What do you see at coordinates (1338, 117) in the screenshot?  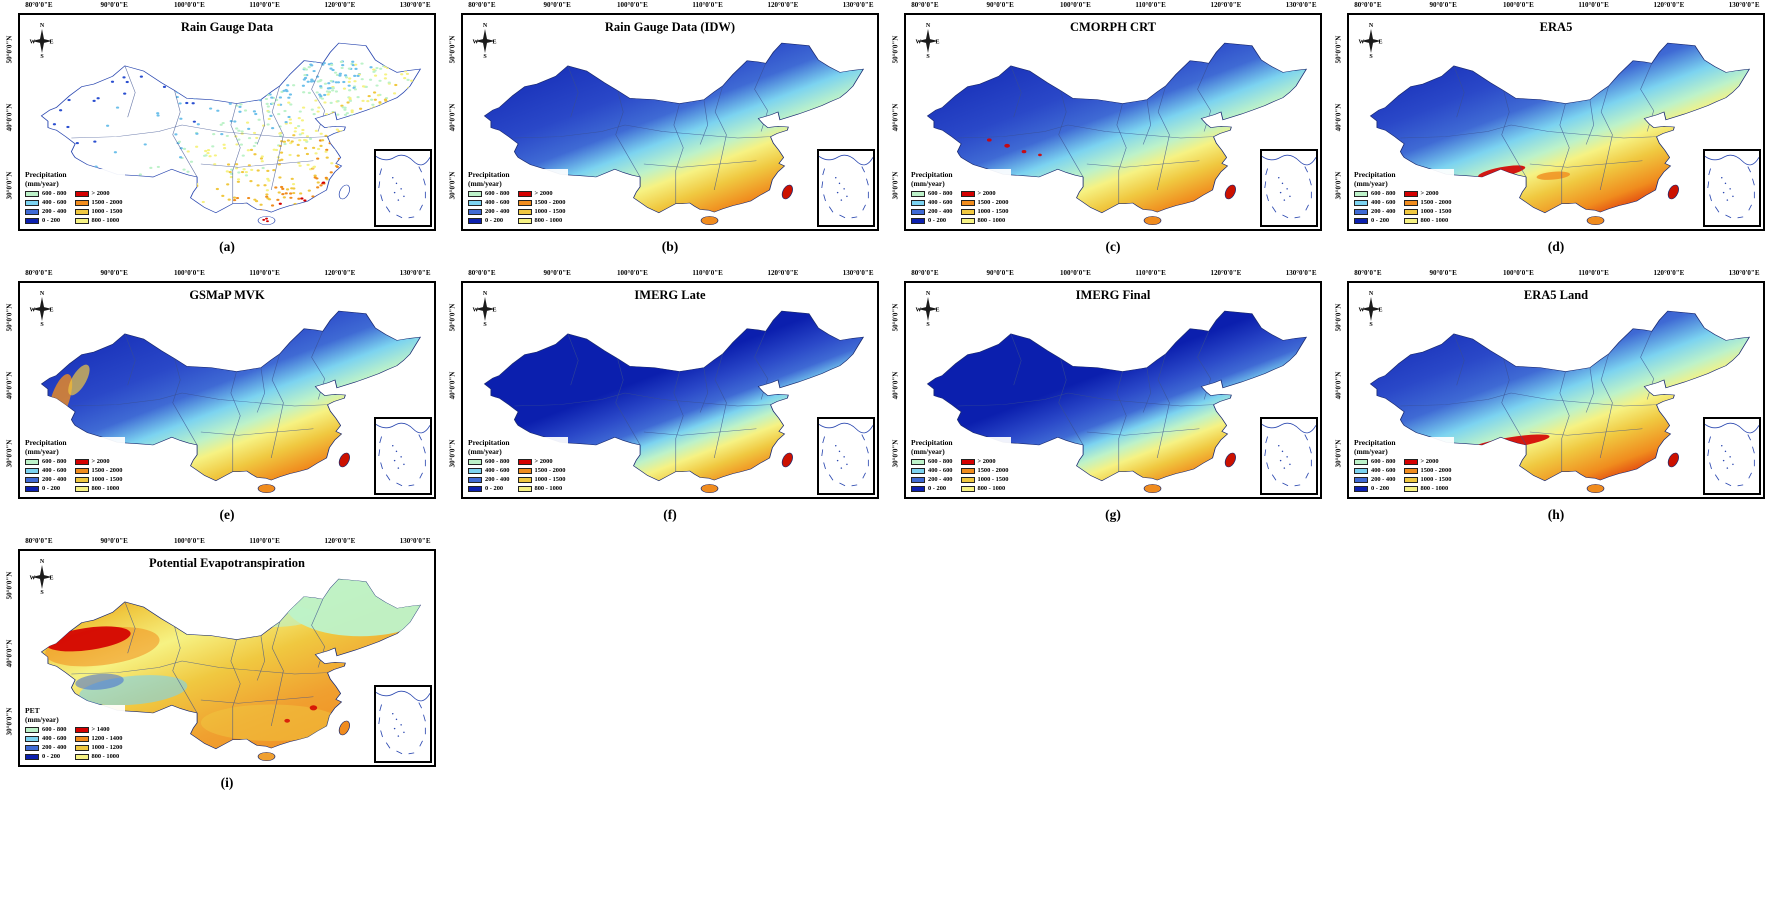 I see `latitude-tick-label: 40°0'0"N` at bounding box center [1338, 117].